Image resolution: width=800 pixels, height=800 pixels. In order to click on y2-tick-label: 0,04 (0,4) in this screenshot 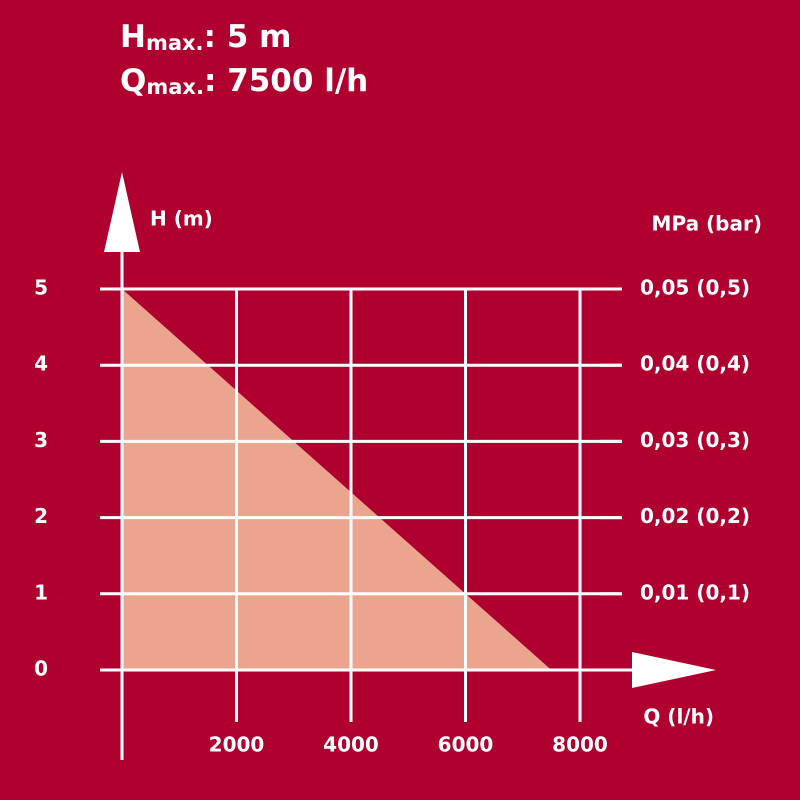, I will do `click(695, 364)`.